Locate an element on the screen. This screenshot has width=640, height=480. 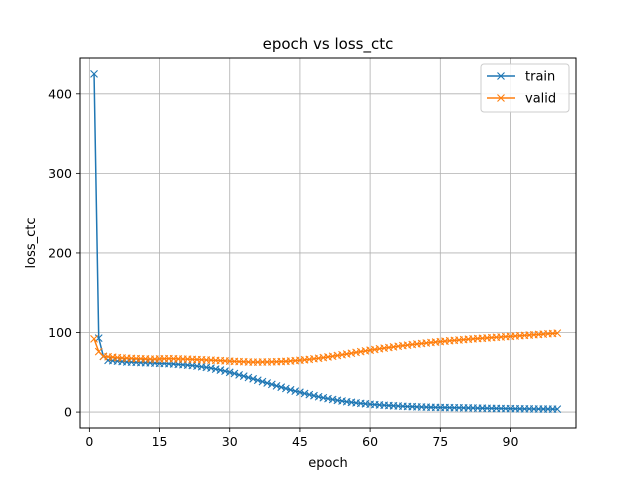
legend-label: train is located at coordinates (540, 77).